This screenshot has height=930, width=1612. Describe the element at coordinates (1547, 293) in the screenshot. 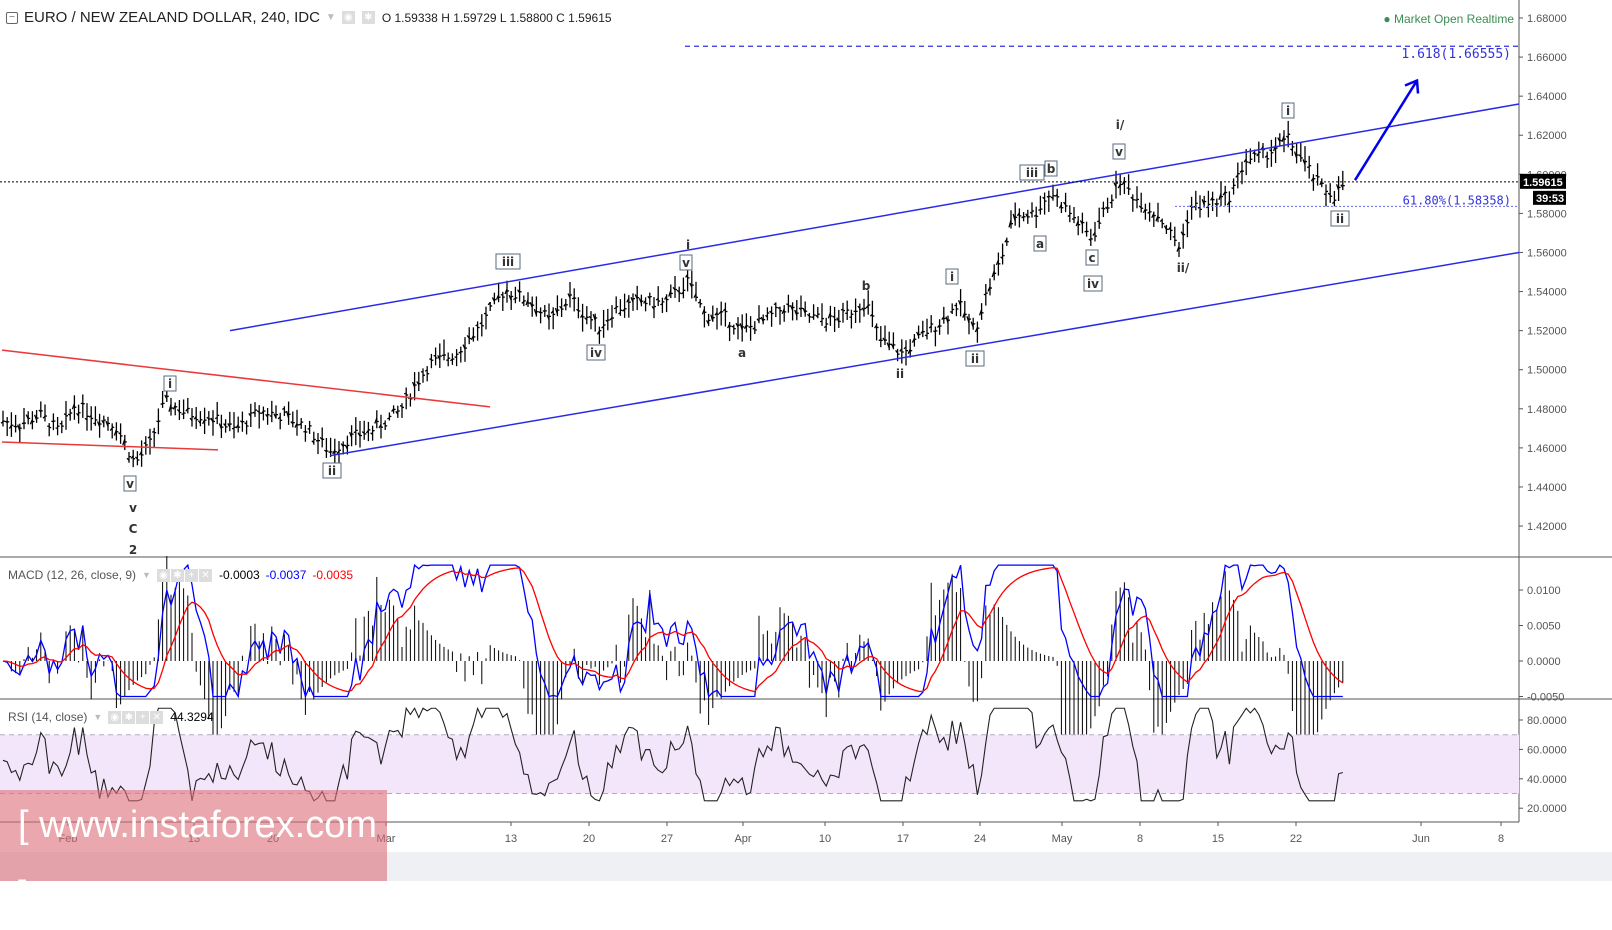

I see `price-tick-label: 1.54000` at that location.